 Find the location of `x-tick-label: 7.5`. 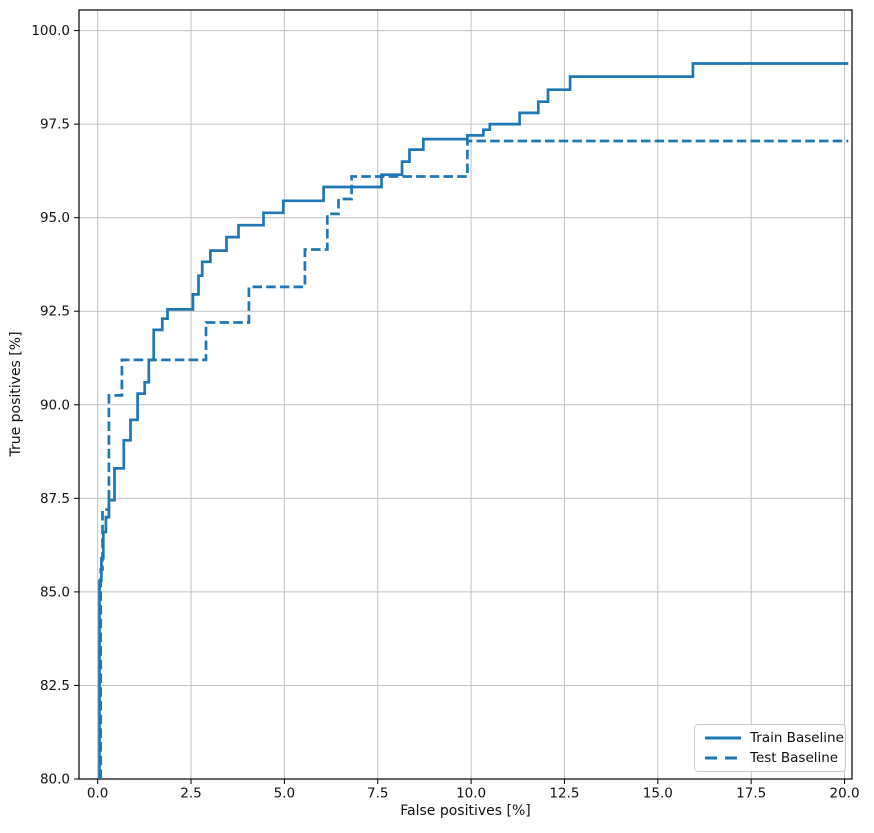

x-tick-label: 7.5 is located at coordinates (377, 794).